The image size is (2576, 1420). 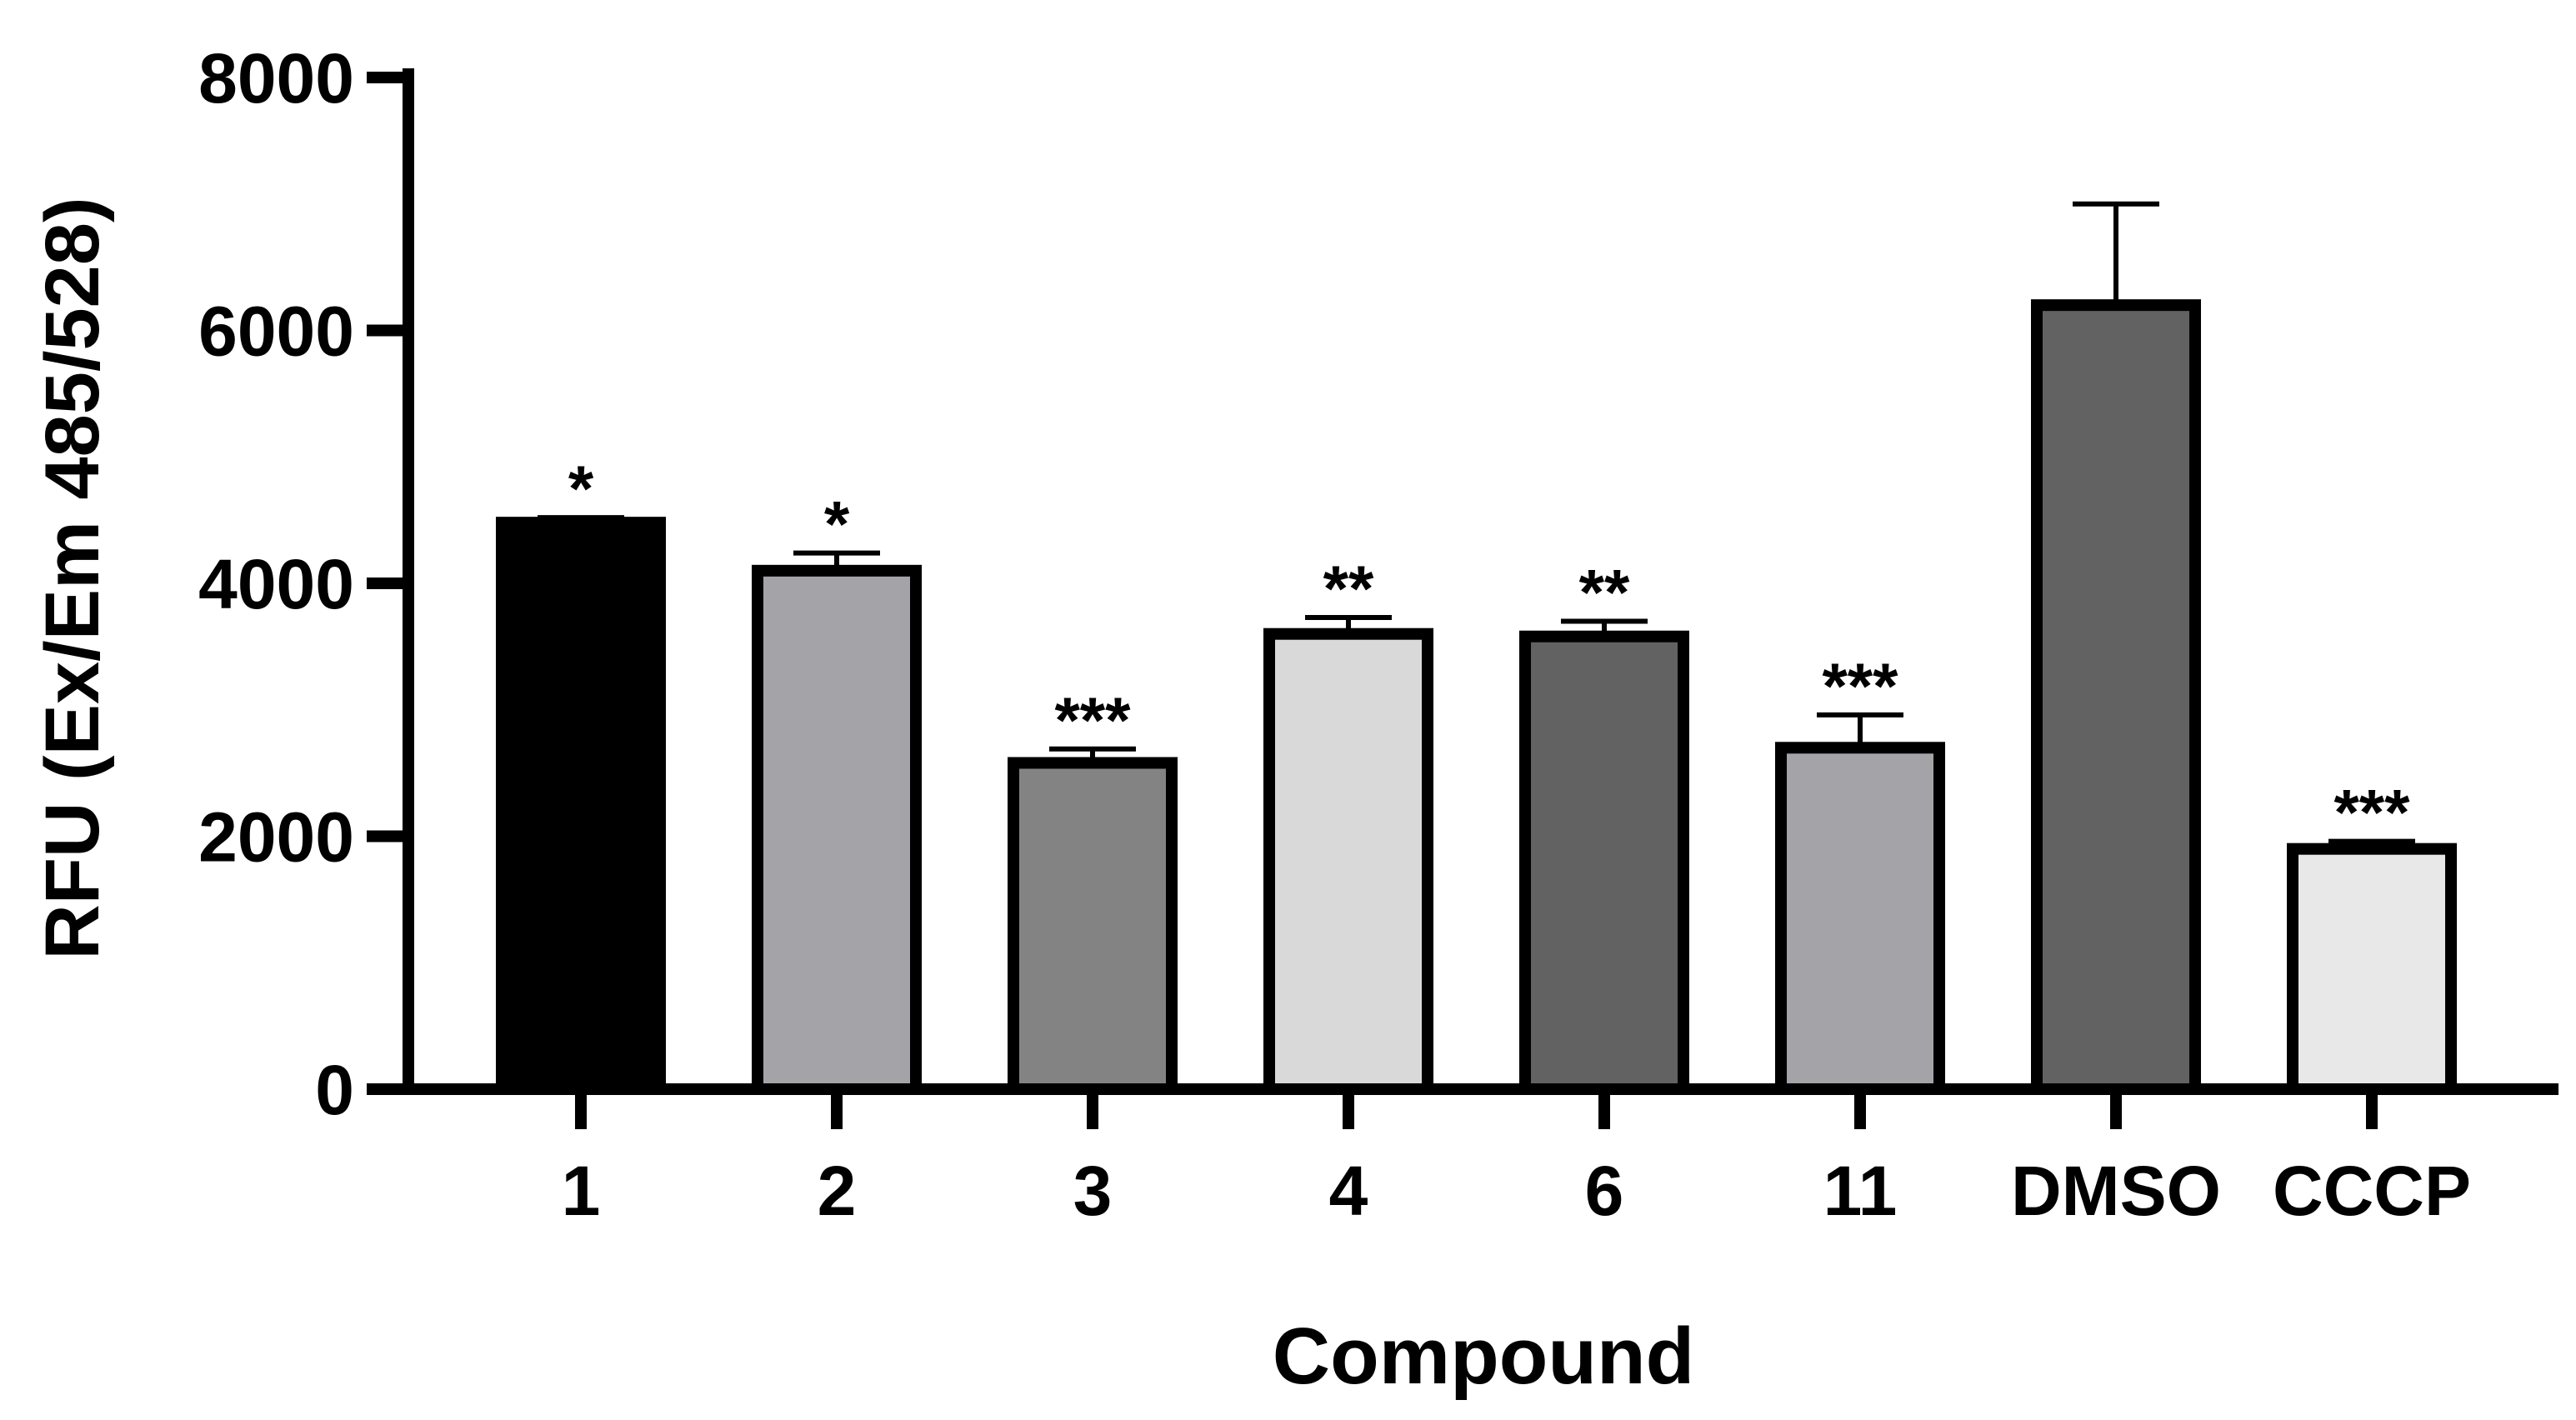 I want to click on y-axis-title: RFU (Ex/Em 485/528), so click(x=72, y=578).